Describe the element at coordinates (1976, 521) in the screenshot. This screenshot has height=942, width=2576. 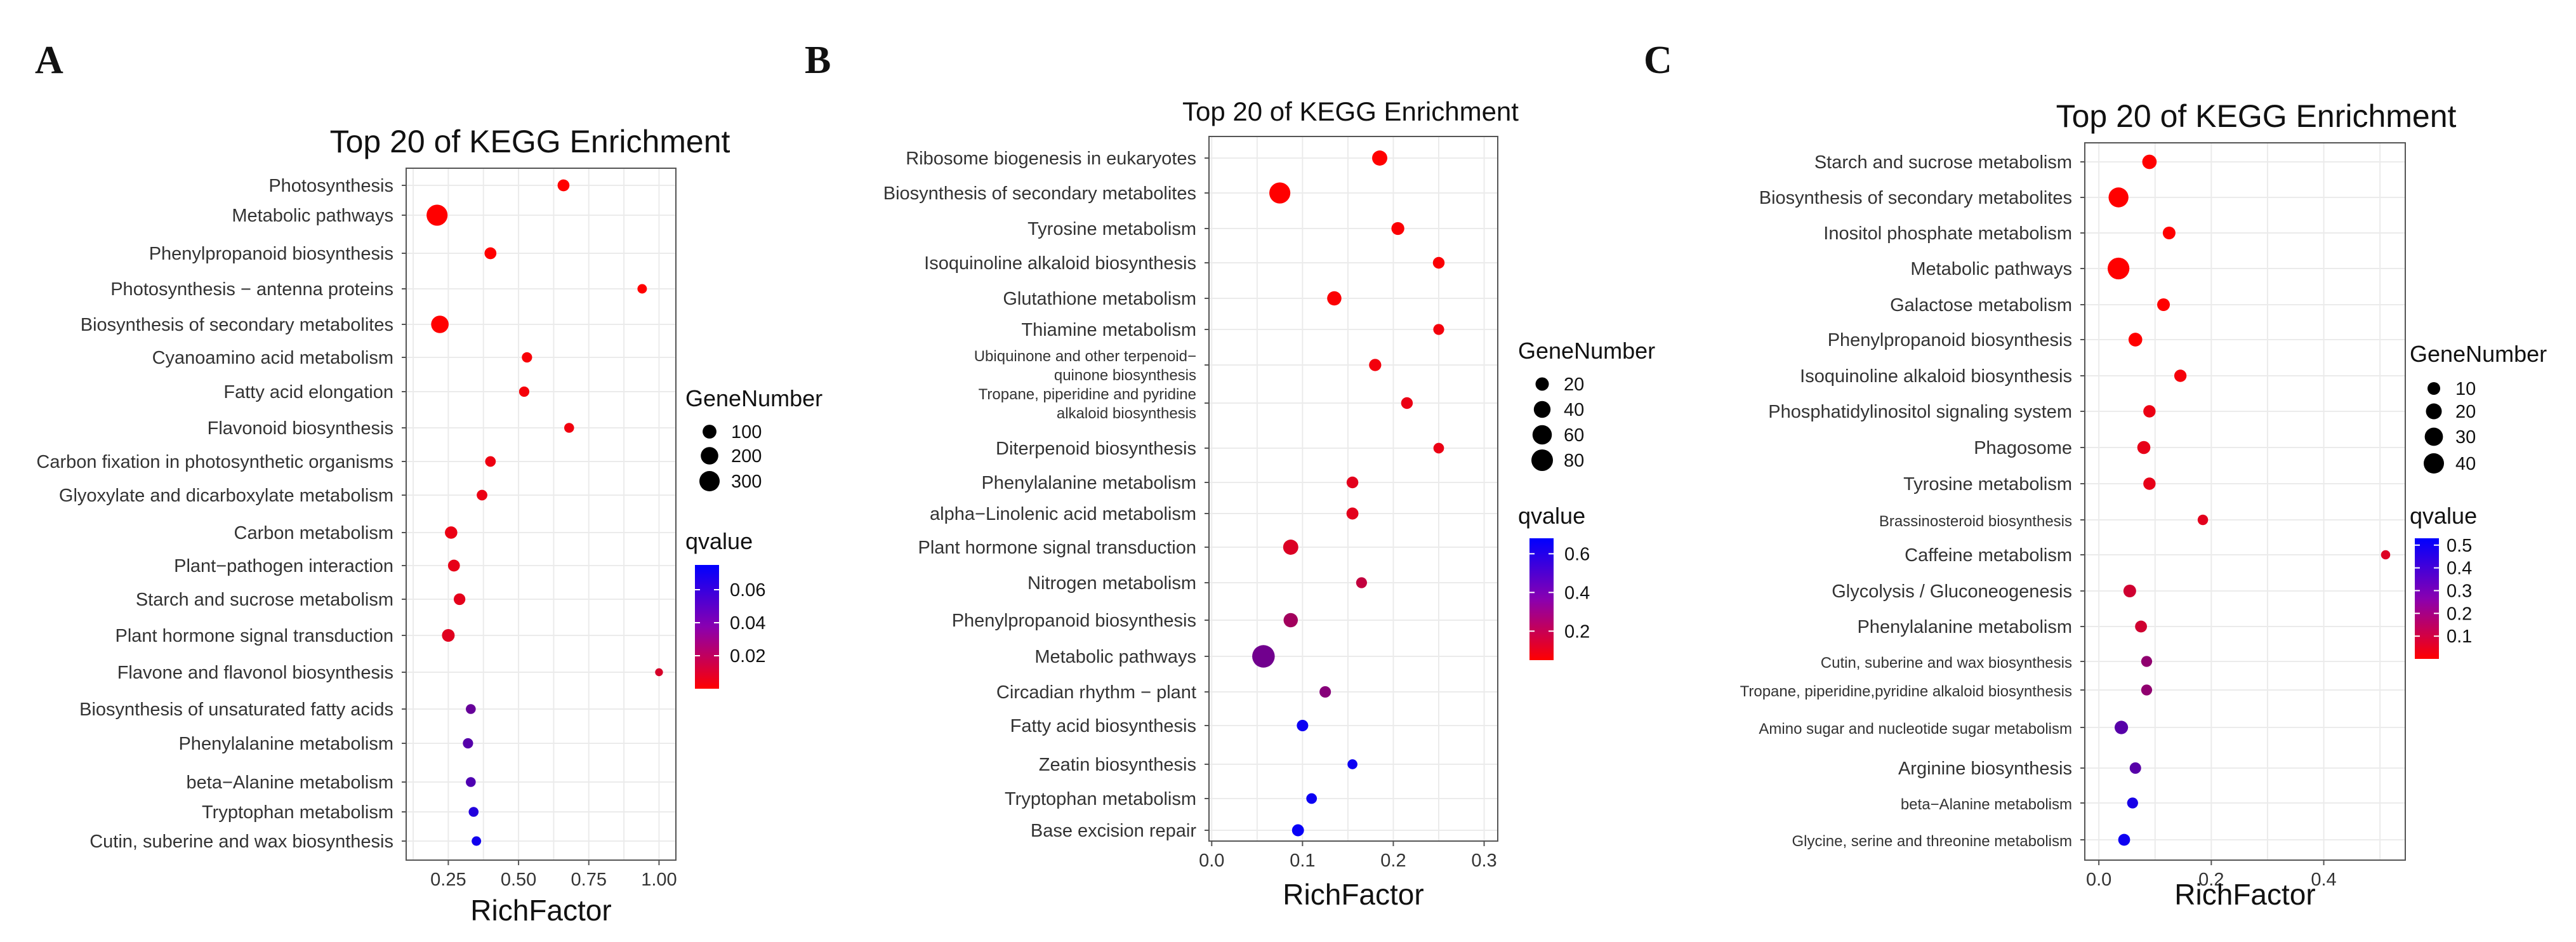
I see `category-label: Brassinosteroid biosynthesis` at that location.